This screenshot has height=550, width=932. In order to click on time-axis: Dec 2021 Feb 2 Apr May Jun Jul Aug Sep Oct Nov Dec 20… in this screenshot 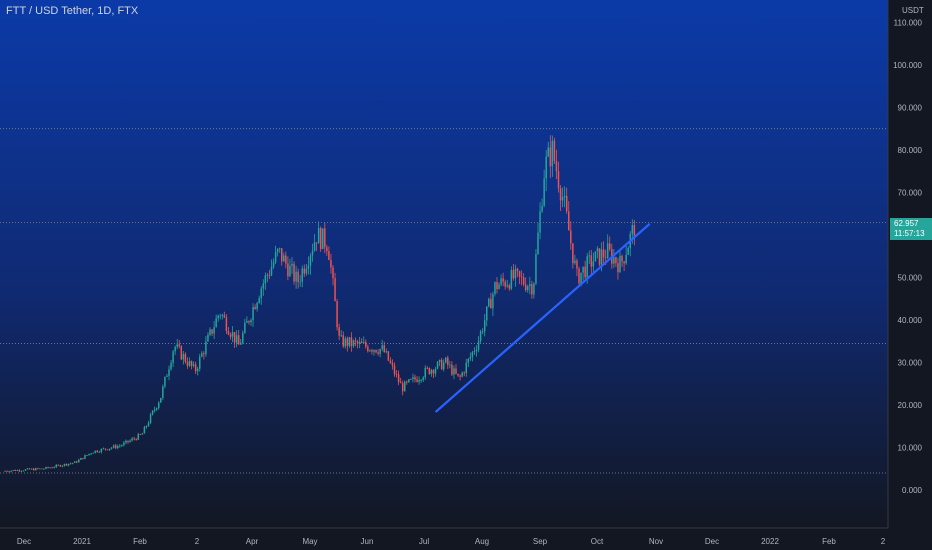, I will do `click(451, 541)`.